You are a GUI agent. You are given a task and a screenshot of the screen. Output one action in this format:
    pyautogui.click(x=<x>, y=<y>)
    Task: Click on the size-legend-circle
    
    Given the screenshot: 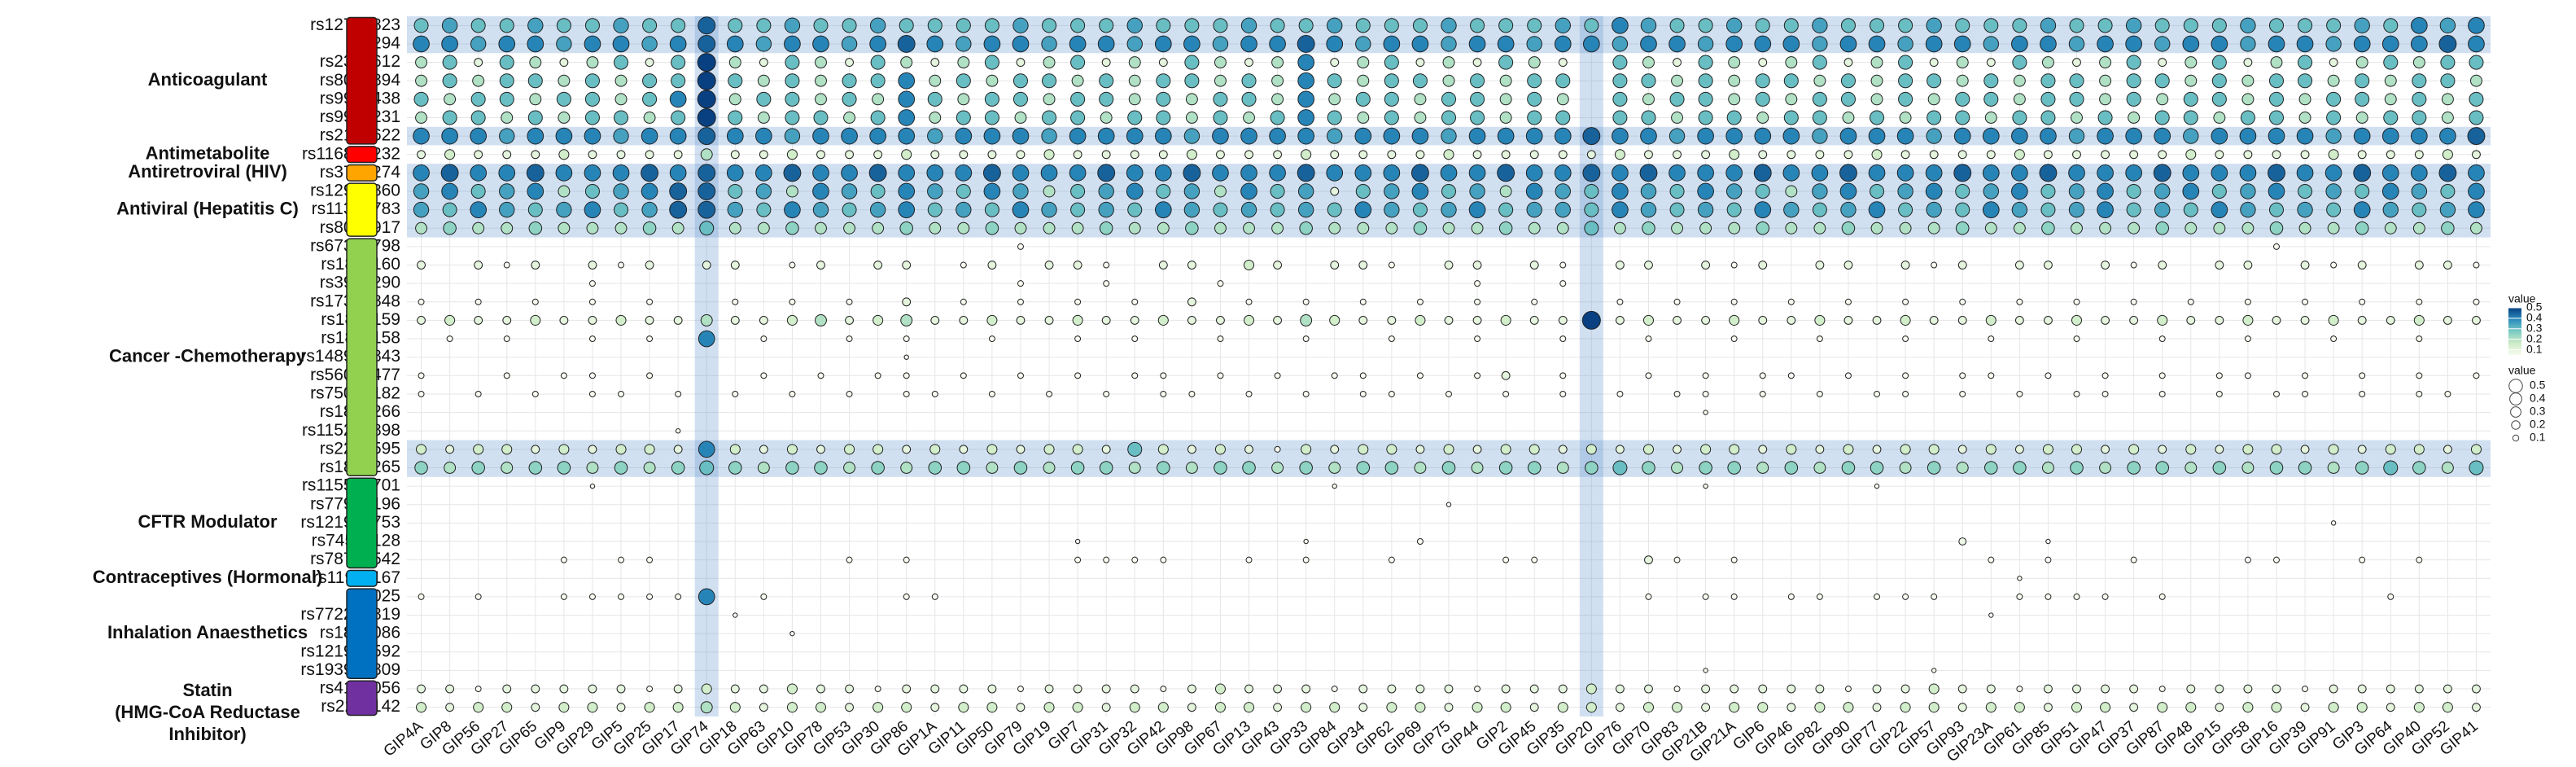 What is the action you would take?
    pyautogui.click(x=2515, y=412)
    